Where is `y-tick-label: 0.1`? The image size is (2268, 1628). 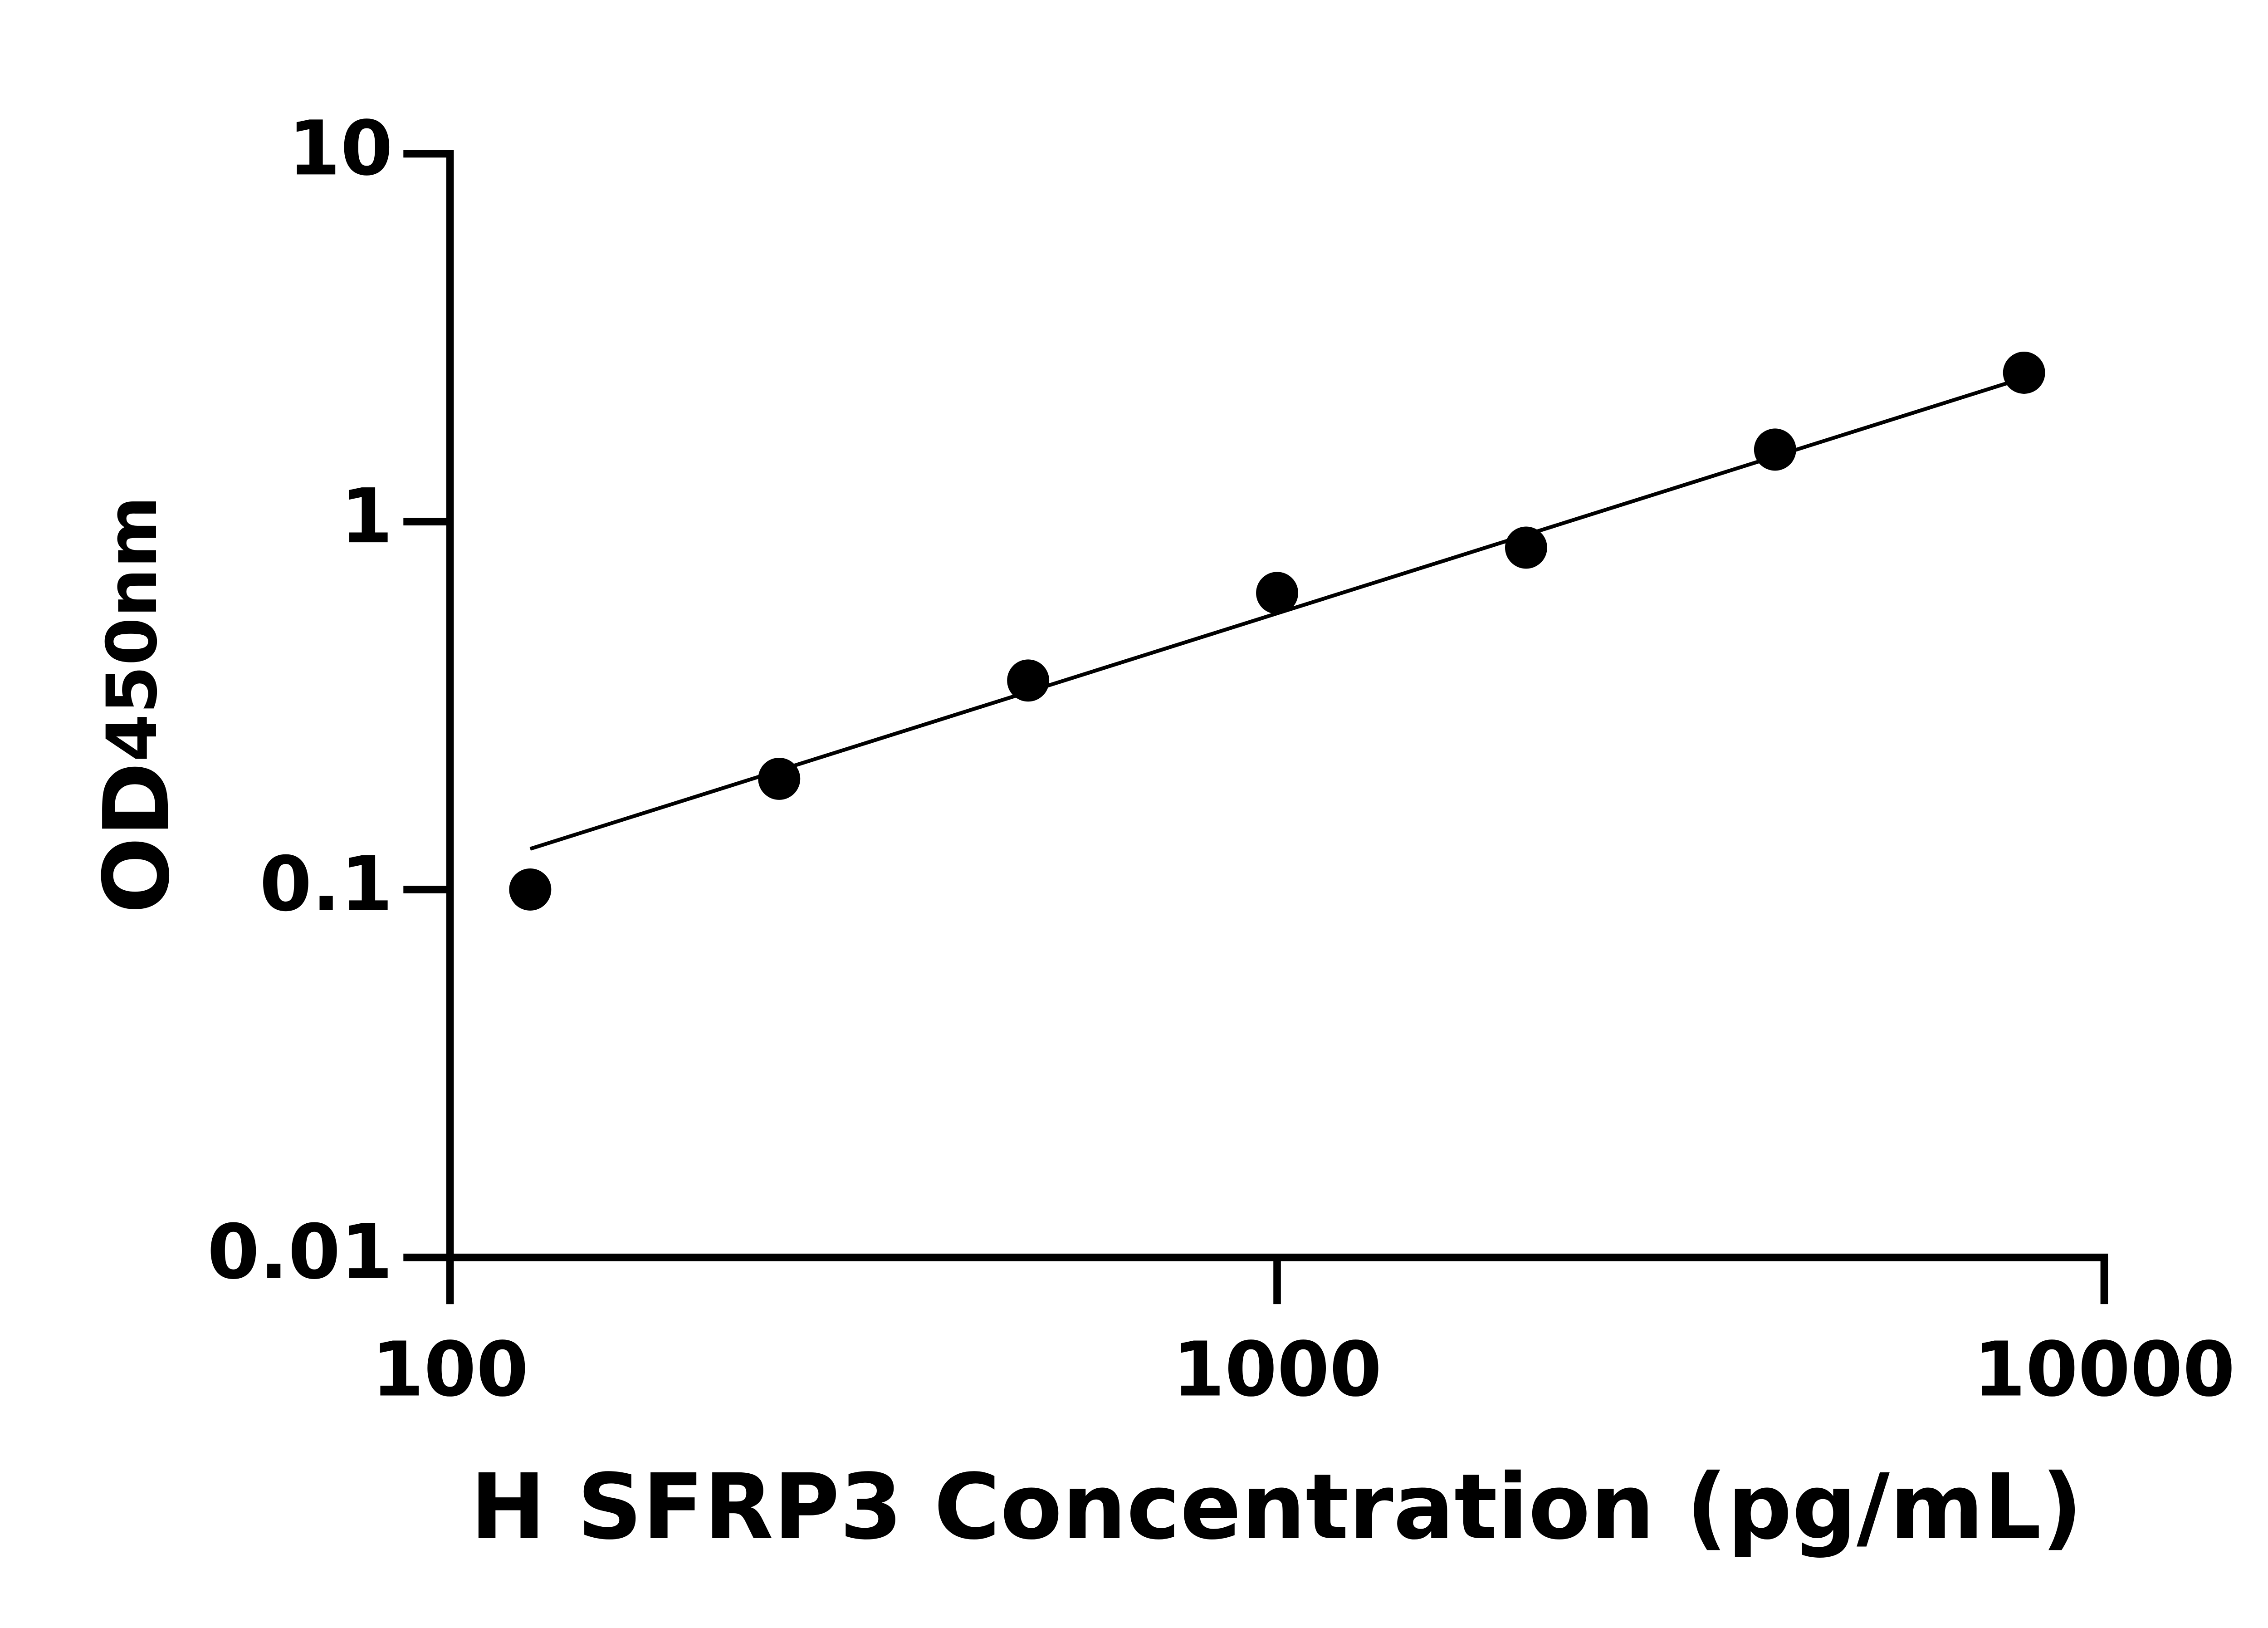
y-tick-label: 0.1 is located at coordinates (326, 884).